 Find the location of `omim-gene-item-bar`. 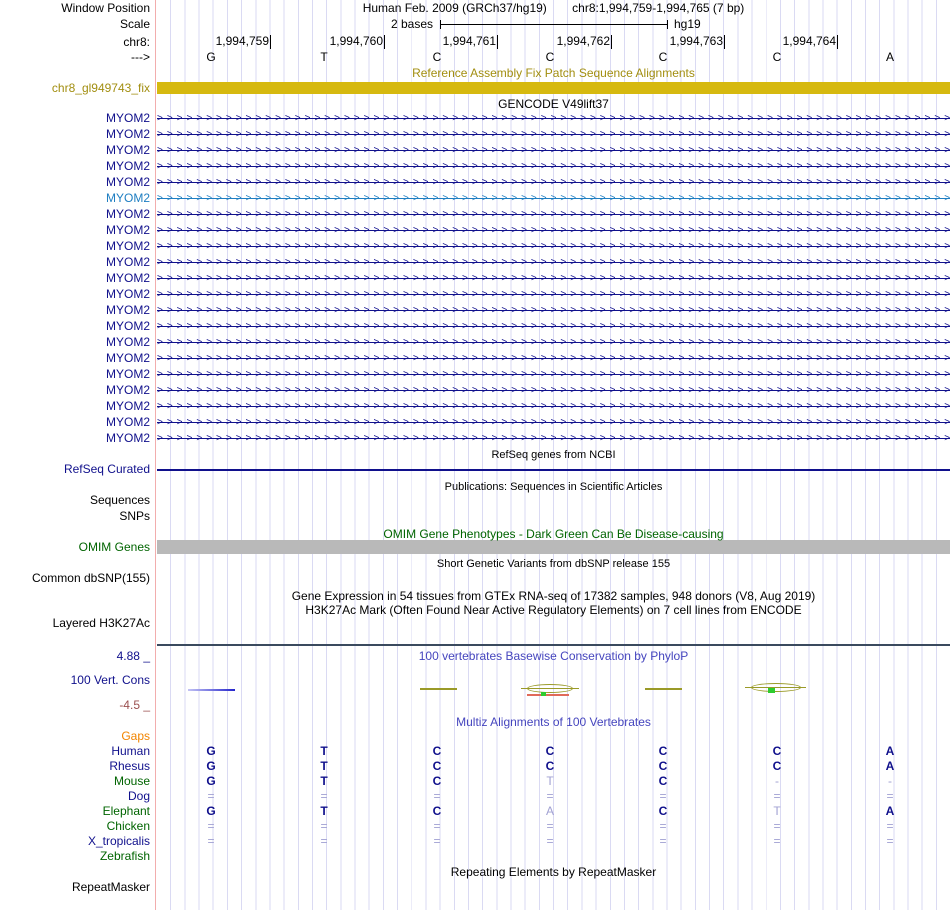

omim-gene-item-bar is located at coordinates (553, 547).